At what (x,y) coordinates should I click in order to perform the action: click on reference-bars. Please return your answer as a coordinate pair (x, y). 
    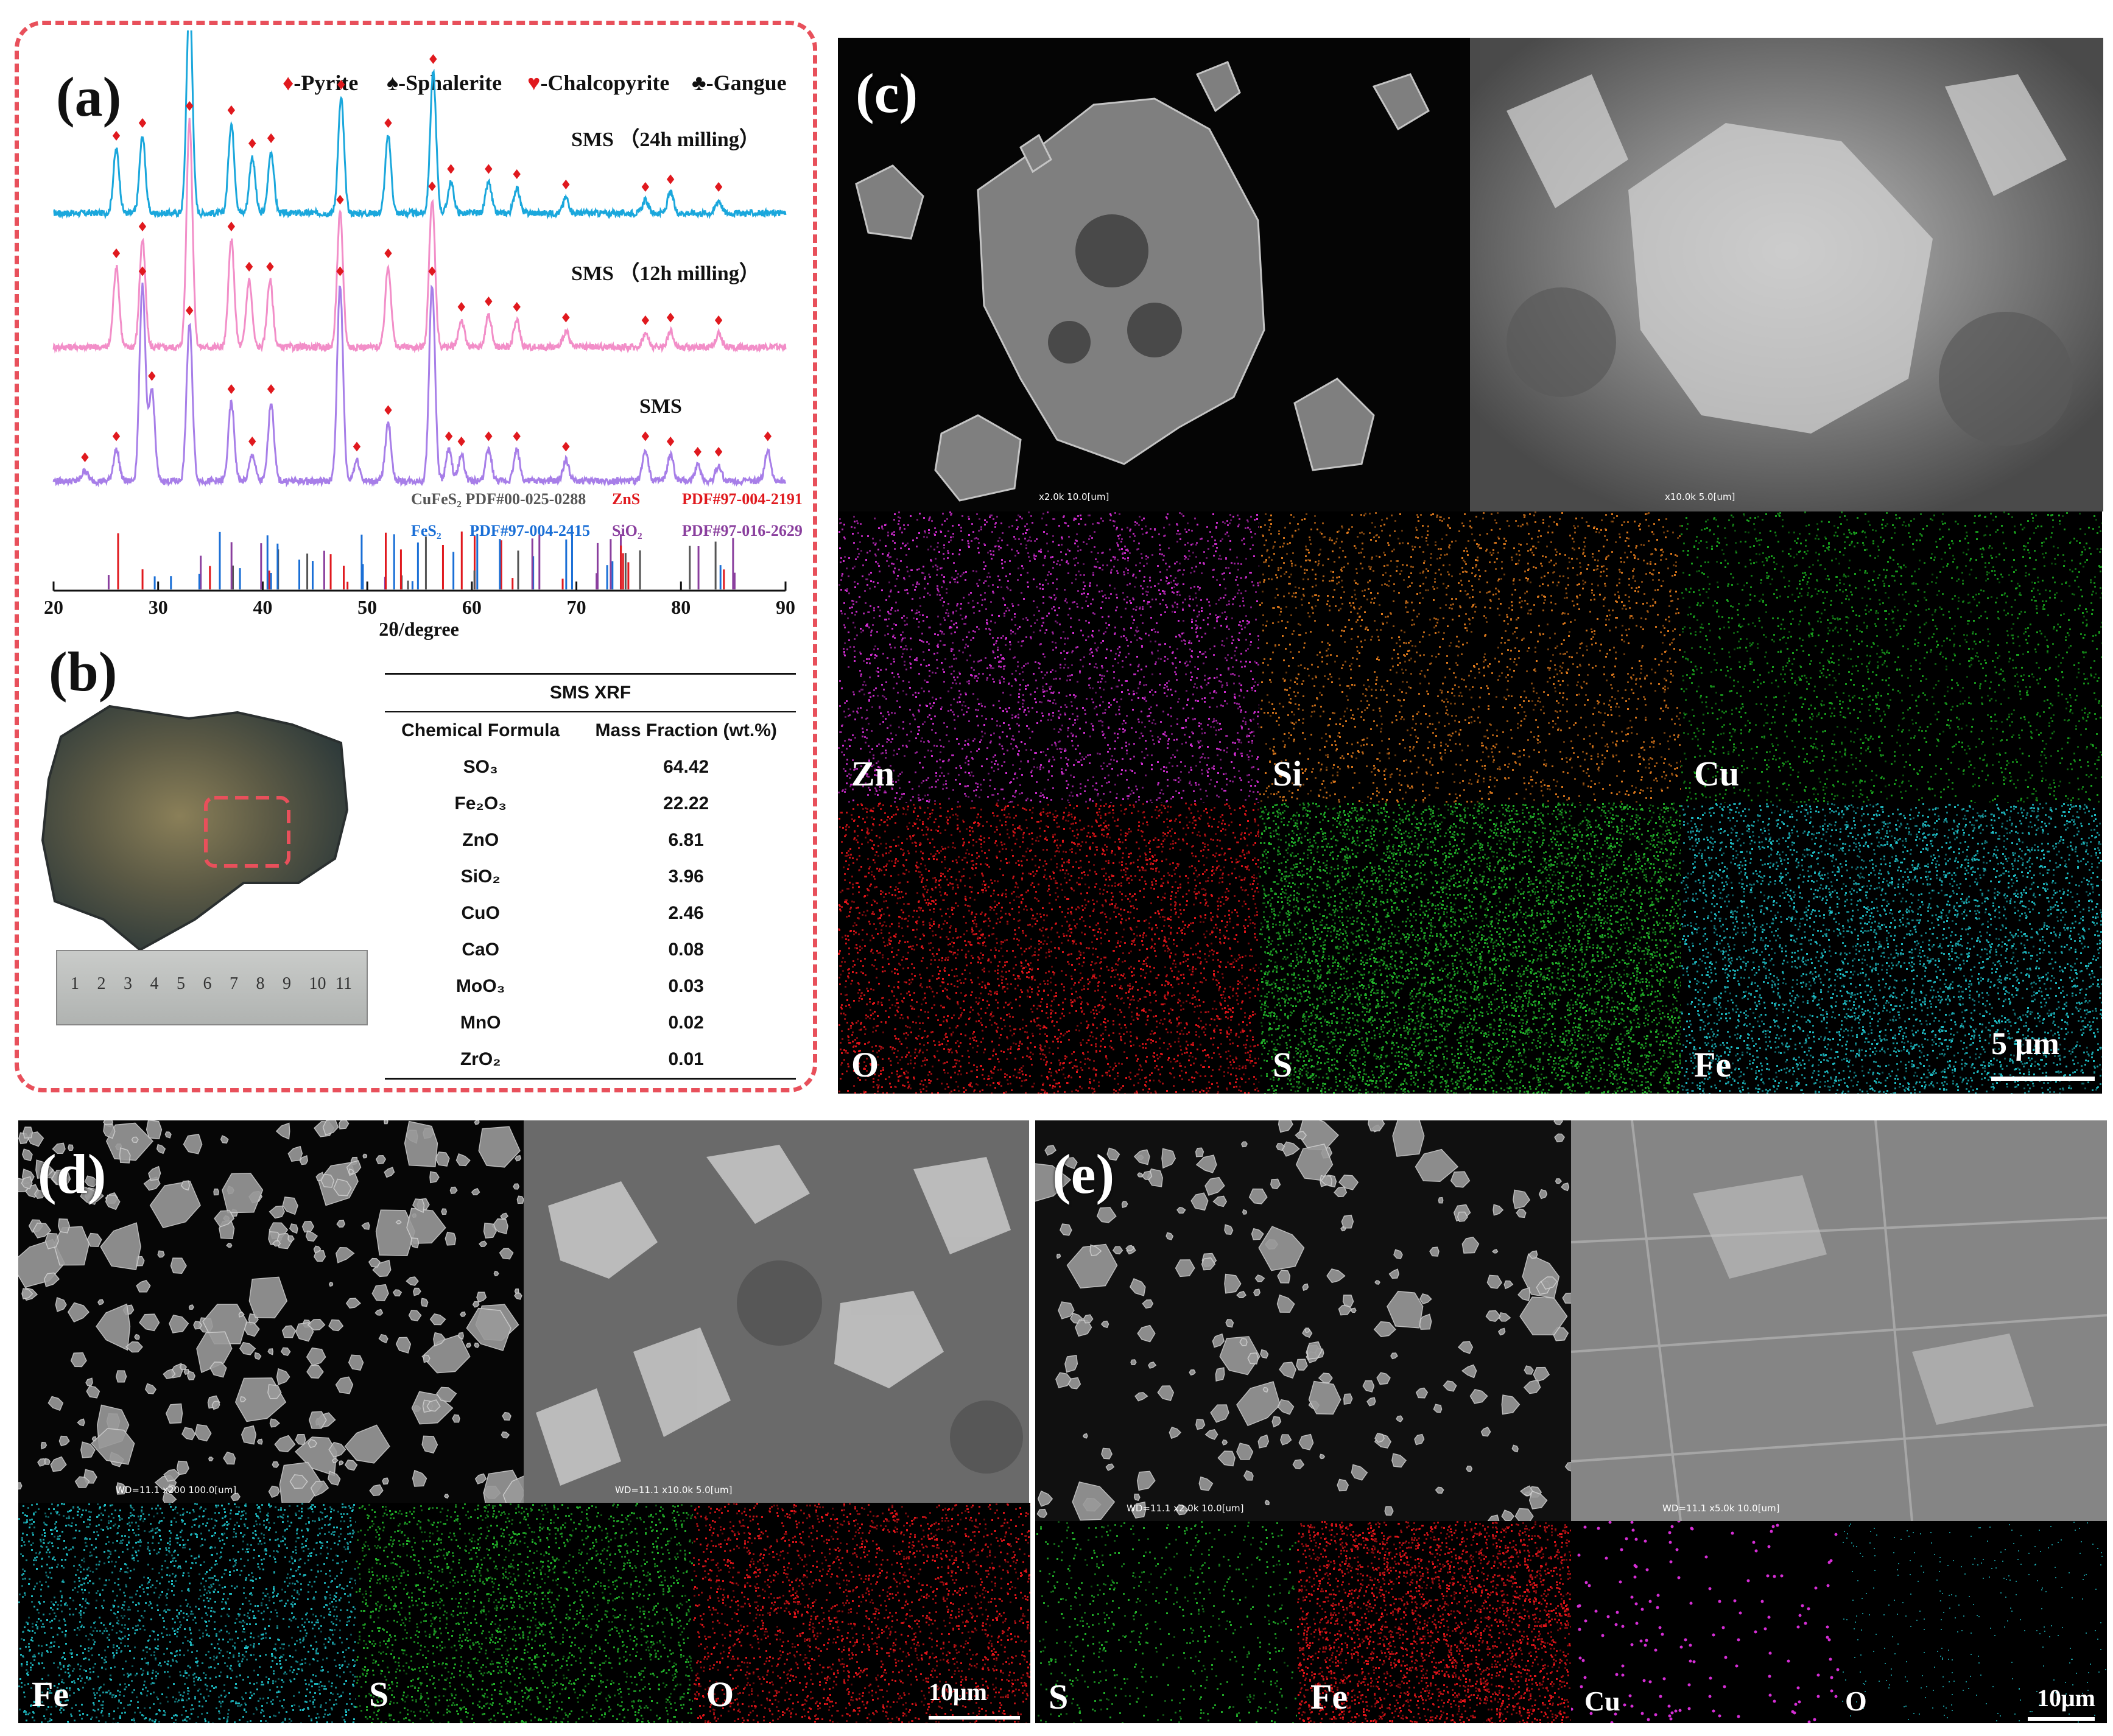
    Looking at the image, I should click on (421, 560).